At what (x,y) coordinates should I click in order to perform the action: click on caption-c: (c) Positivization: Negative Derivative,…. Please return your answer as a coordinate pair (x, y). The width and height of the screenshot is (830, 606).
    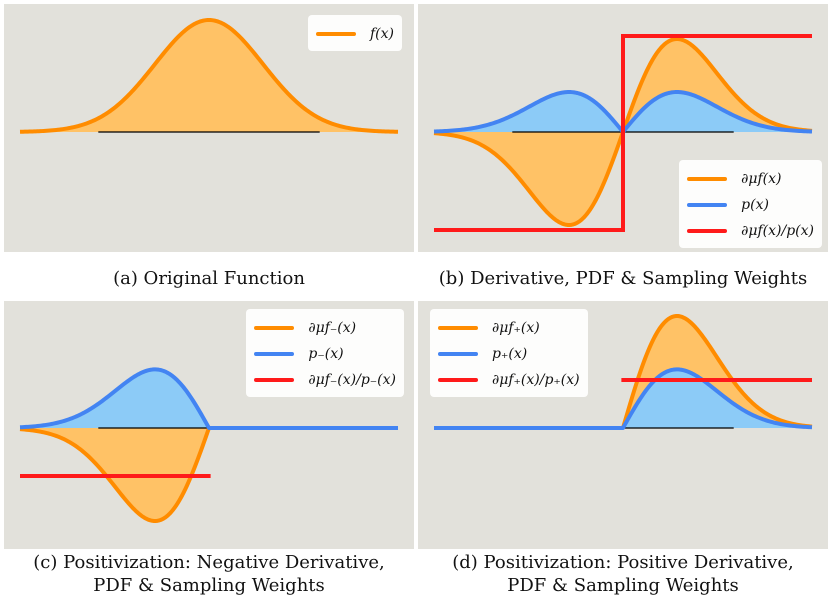
    Looking at the image, I should click on (209, 574).